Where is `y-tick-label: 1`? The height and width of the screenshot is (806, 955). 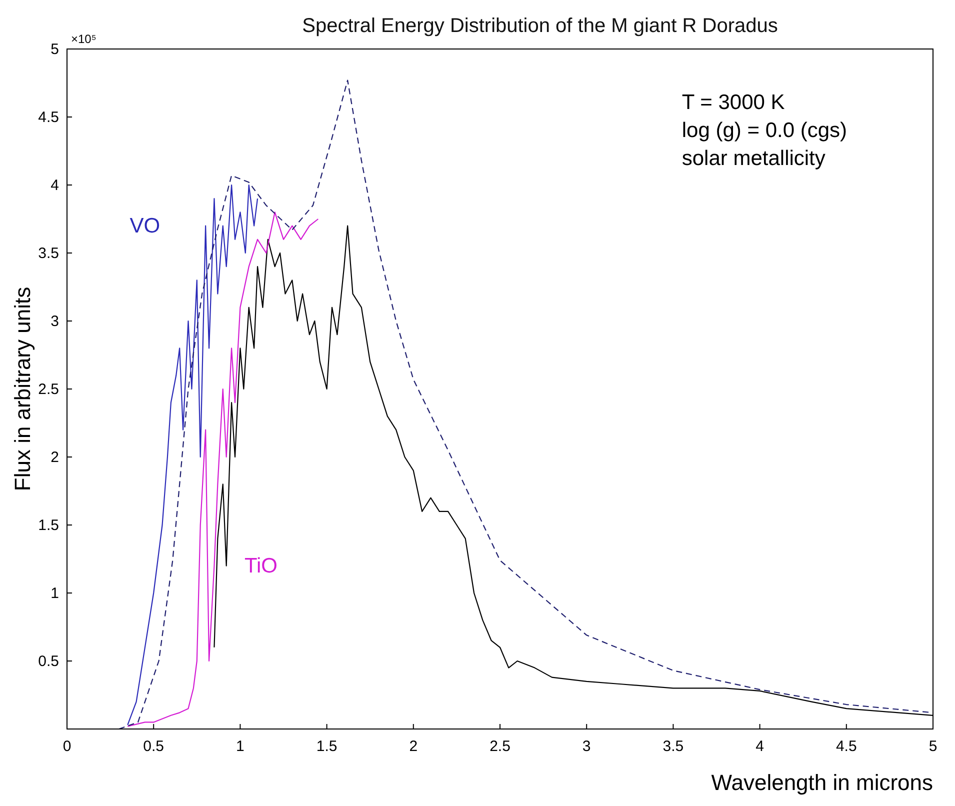
y-tick-label: 1 is located at coordinates (54, 593).